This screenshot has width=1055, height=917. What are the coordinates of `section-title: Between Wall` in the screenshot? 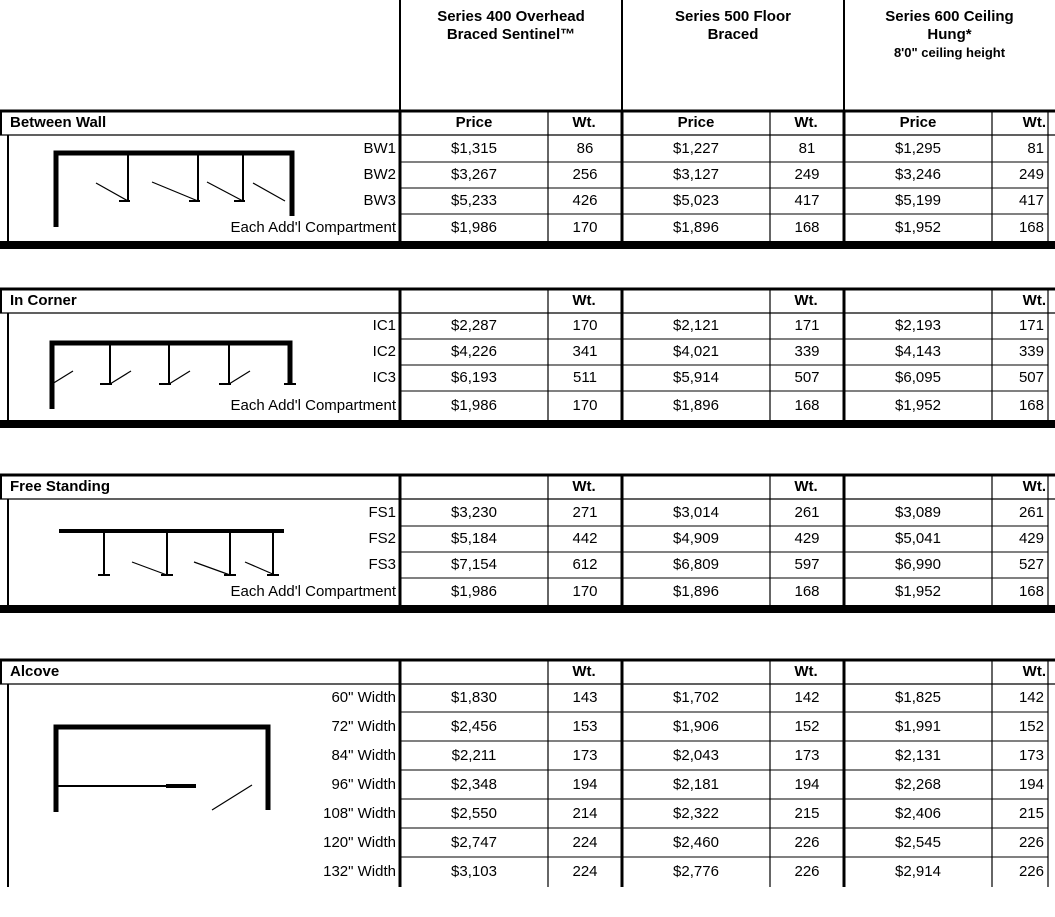 It's located at (58, 122).